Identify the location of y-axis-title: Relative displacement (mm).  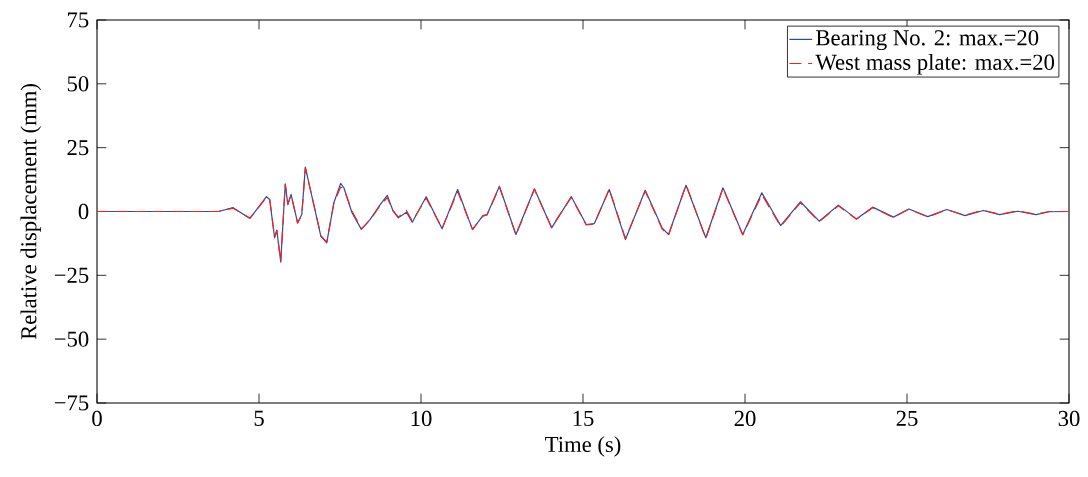
(31, 212).